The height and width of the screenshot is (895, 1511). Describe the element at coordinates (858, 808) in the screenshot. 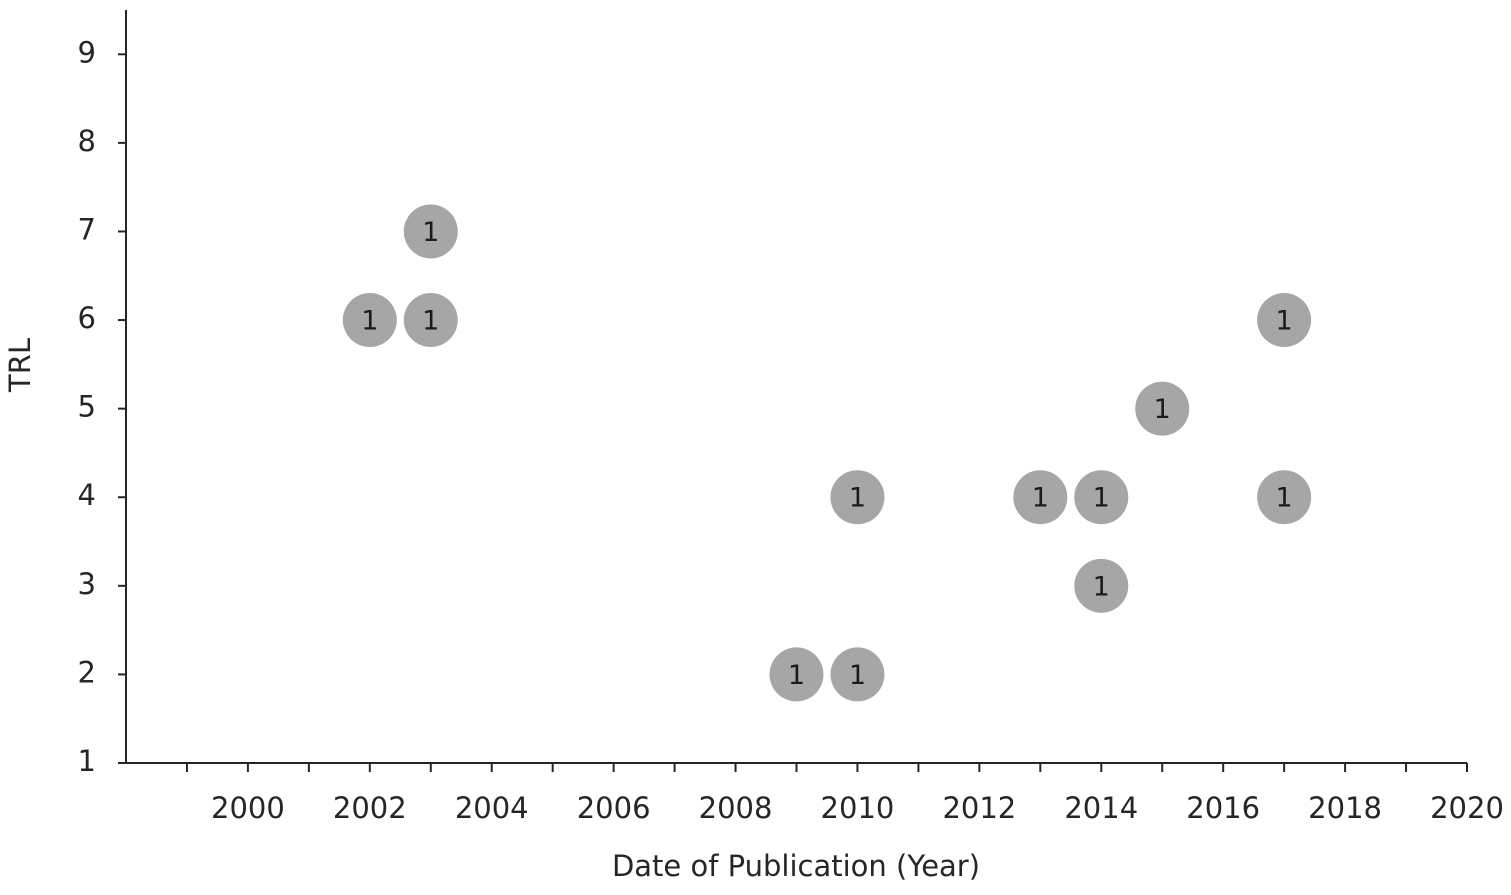

I see `x-tick-label: 2010` at that location.